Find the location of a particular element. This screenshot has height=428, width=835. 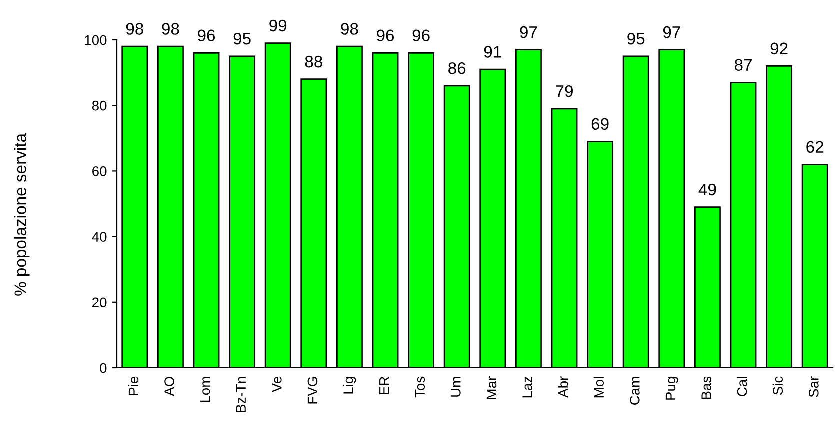

data-label: 91 is located at coordinates (493, 52).